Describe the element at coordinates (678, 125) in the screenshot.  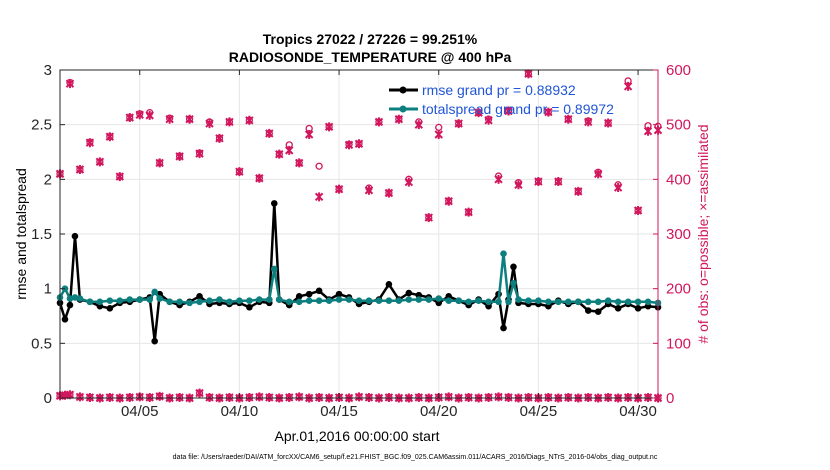
I see `right-y-tick-label: 500` at that location.